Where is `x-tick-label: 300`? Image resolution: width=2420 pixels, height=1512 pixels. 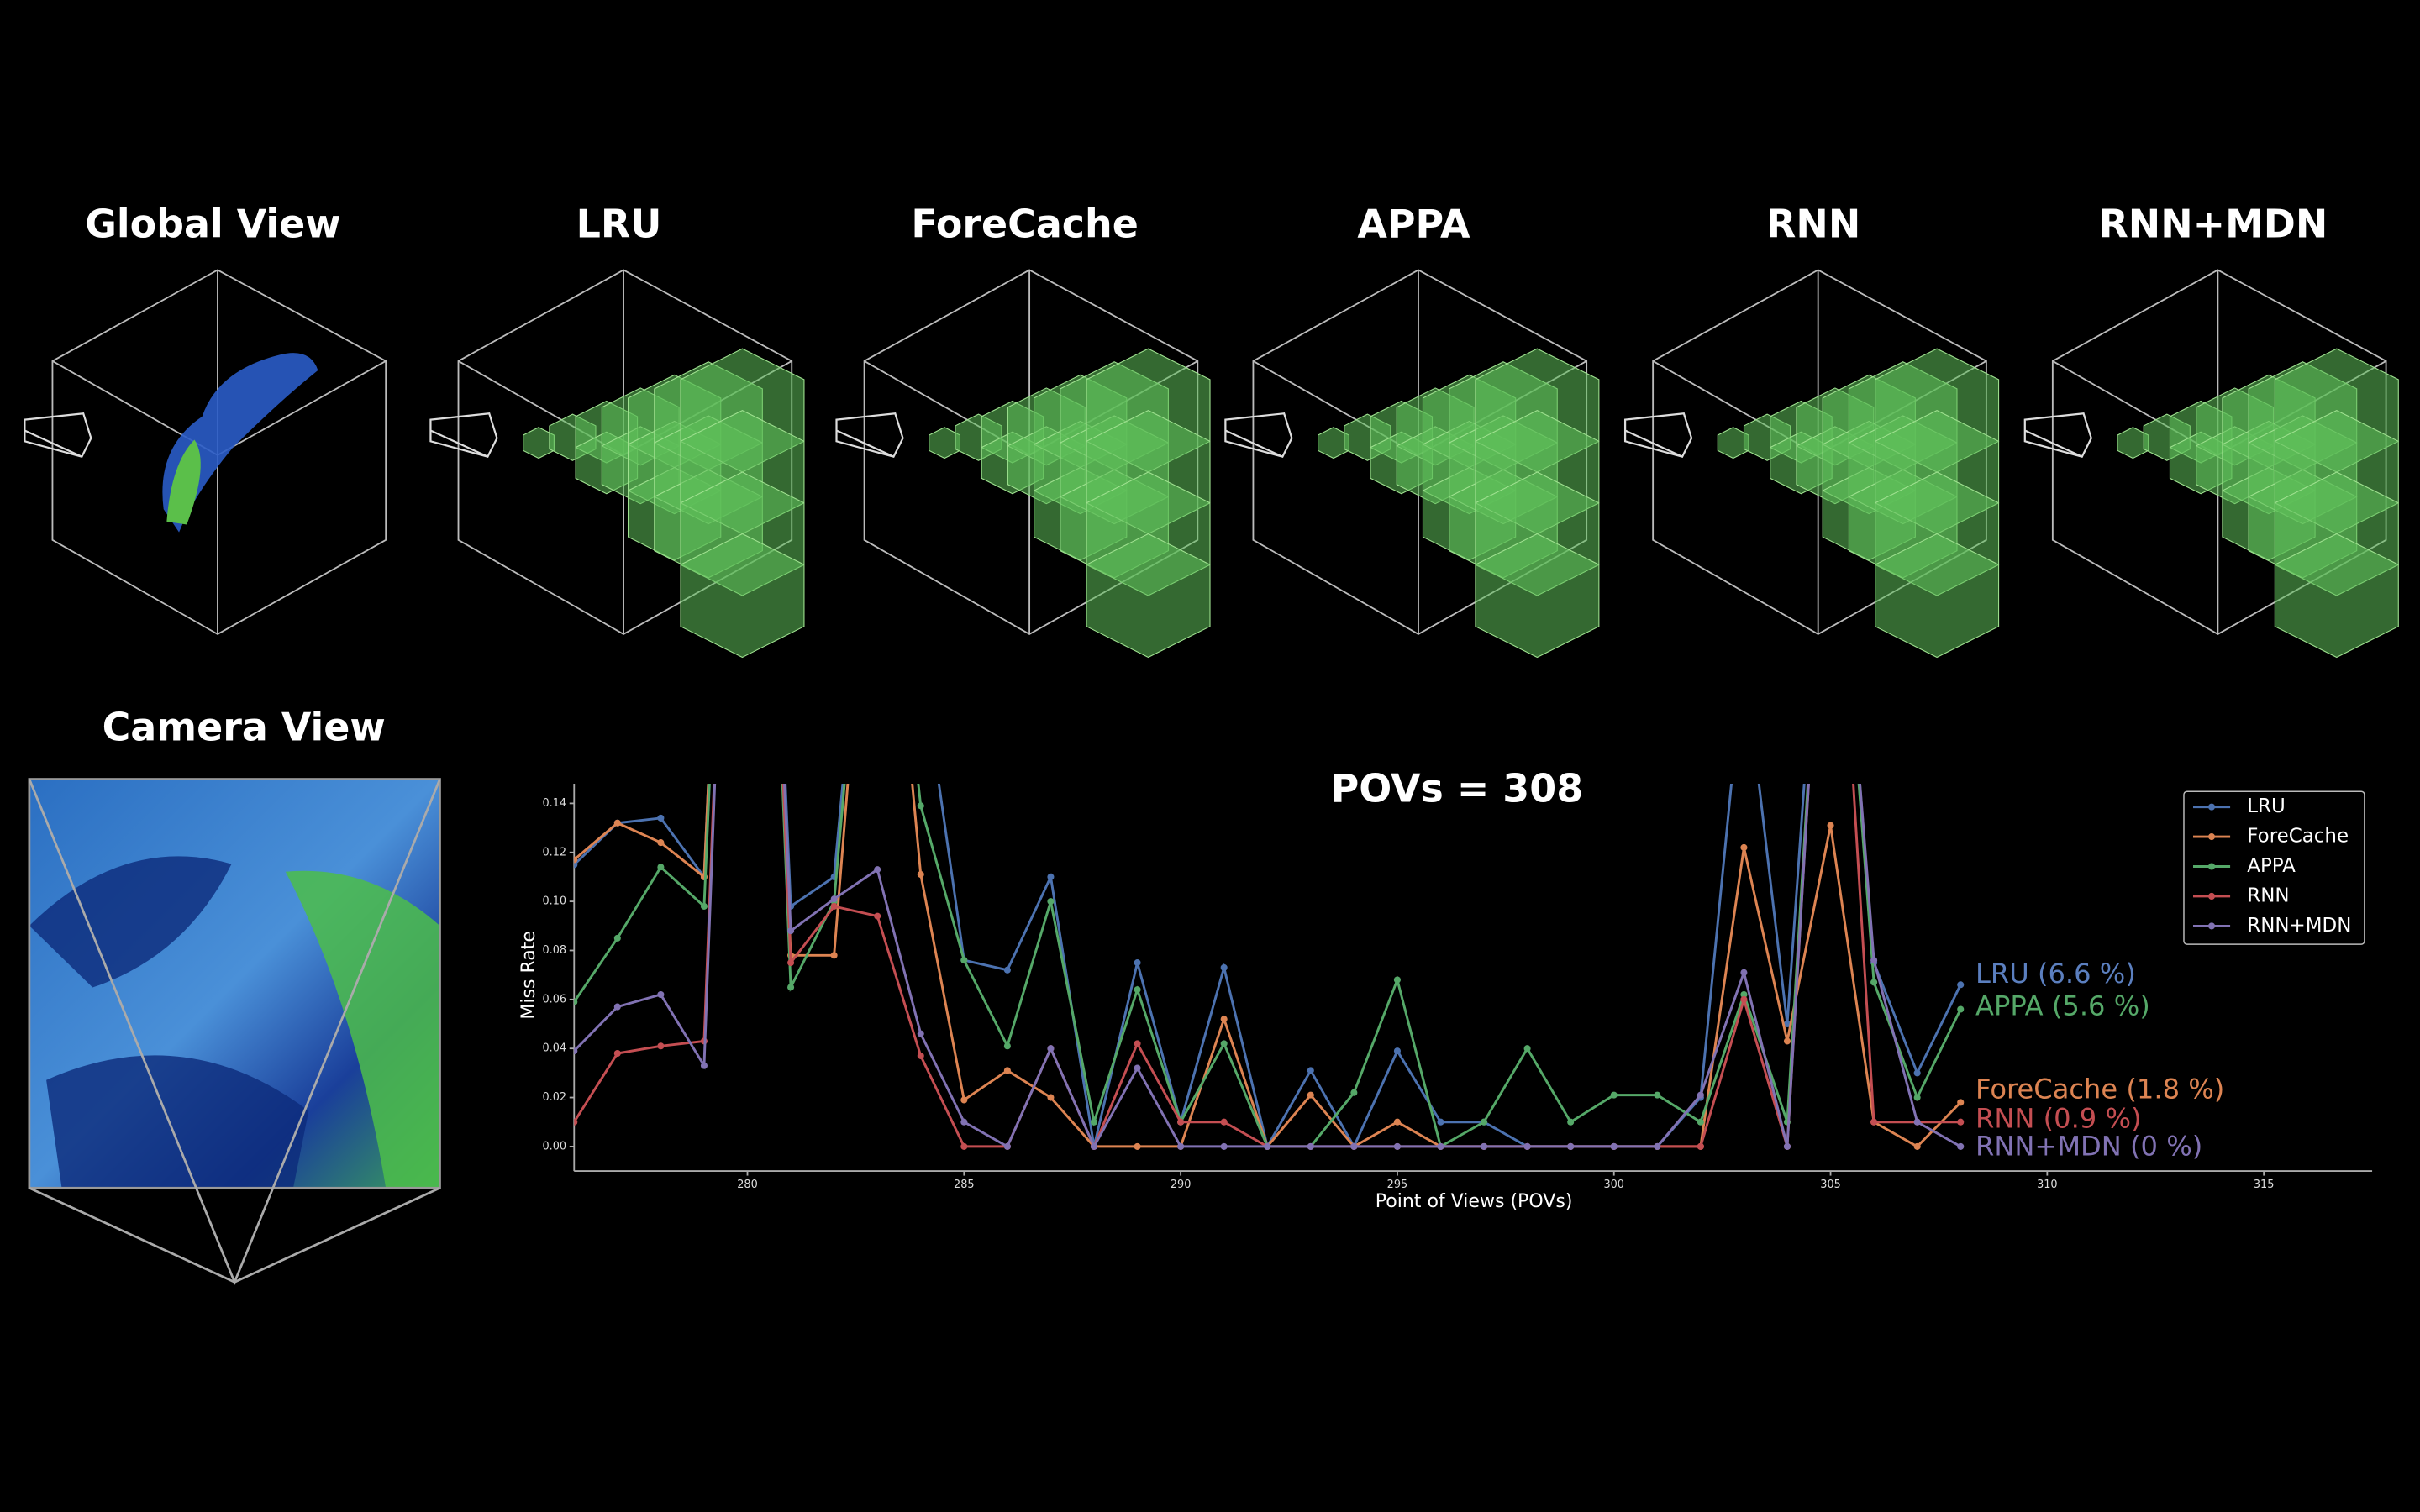
x-tick-label: 300 is located at coordinates (1614, 1185).